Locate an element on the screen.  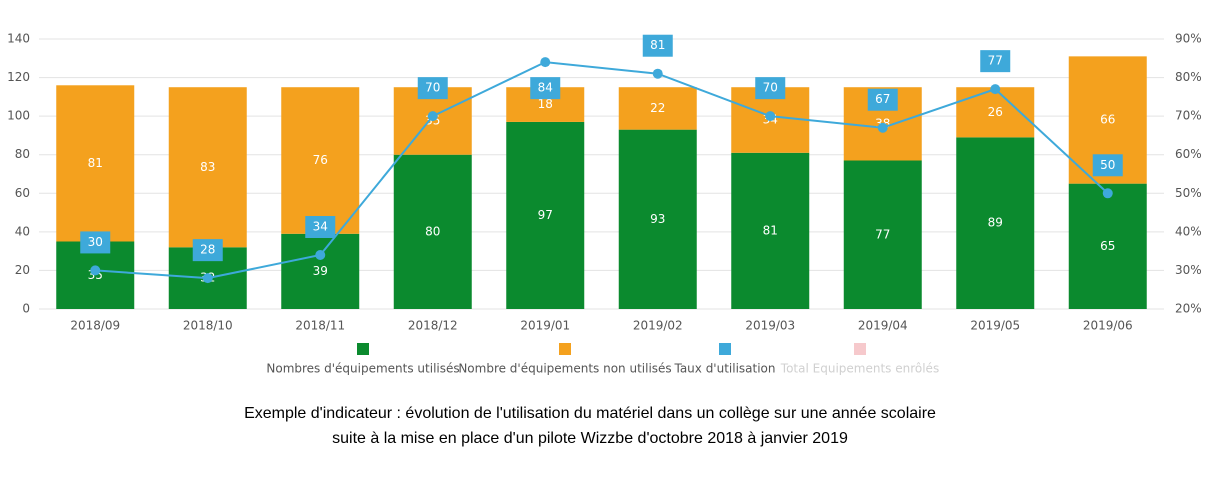
data-label: 93 is located at coordinates (657, 219).